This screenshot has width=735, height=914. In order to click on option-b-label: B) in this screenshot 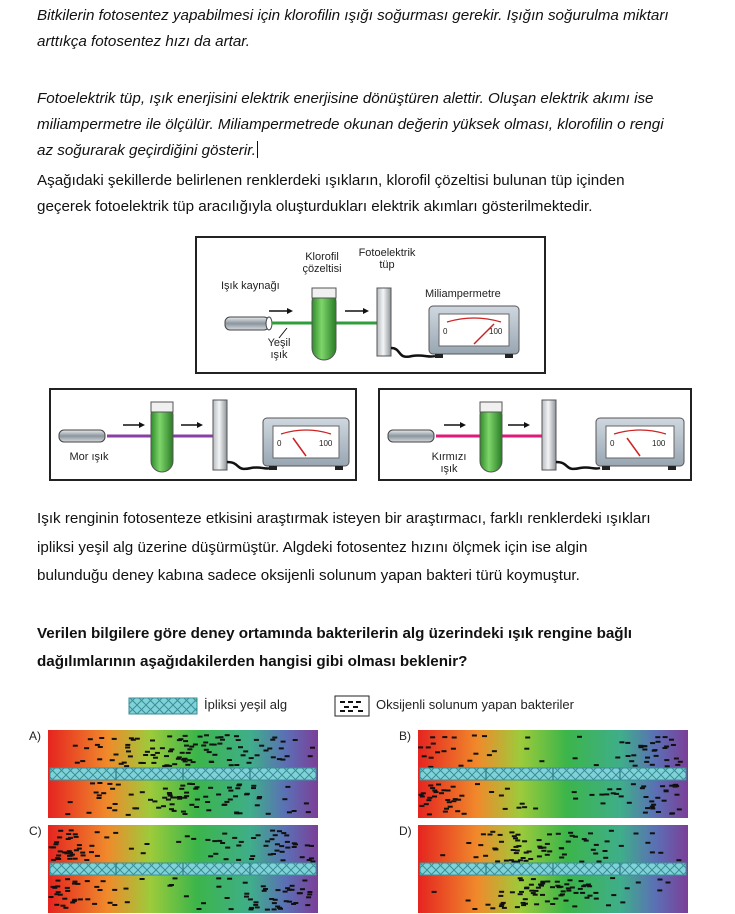, I will do `click(405, 736)`.